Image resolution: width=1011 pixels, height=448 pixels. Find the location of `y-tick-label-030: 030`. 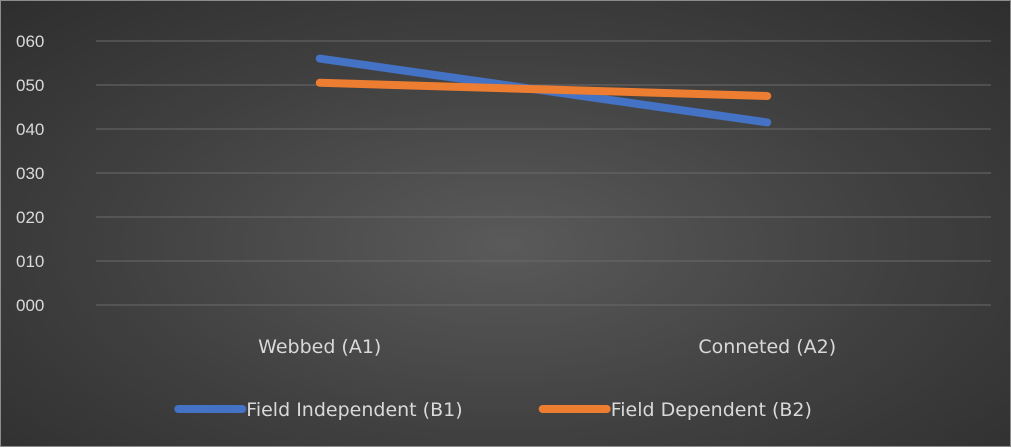

y-tick-label-030: 030 is located at coordinates (30, 173).